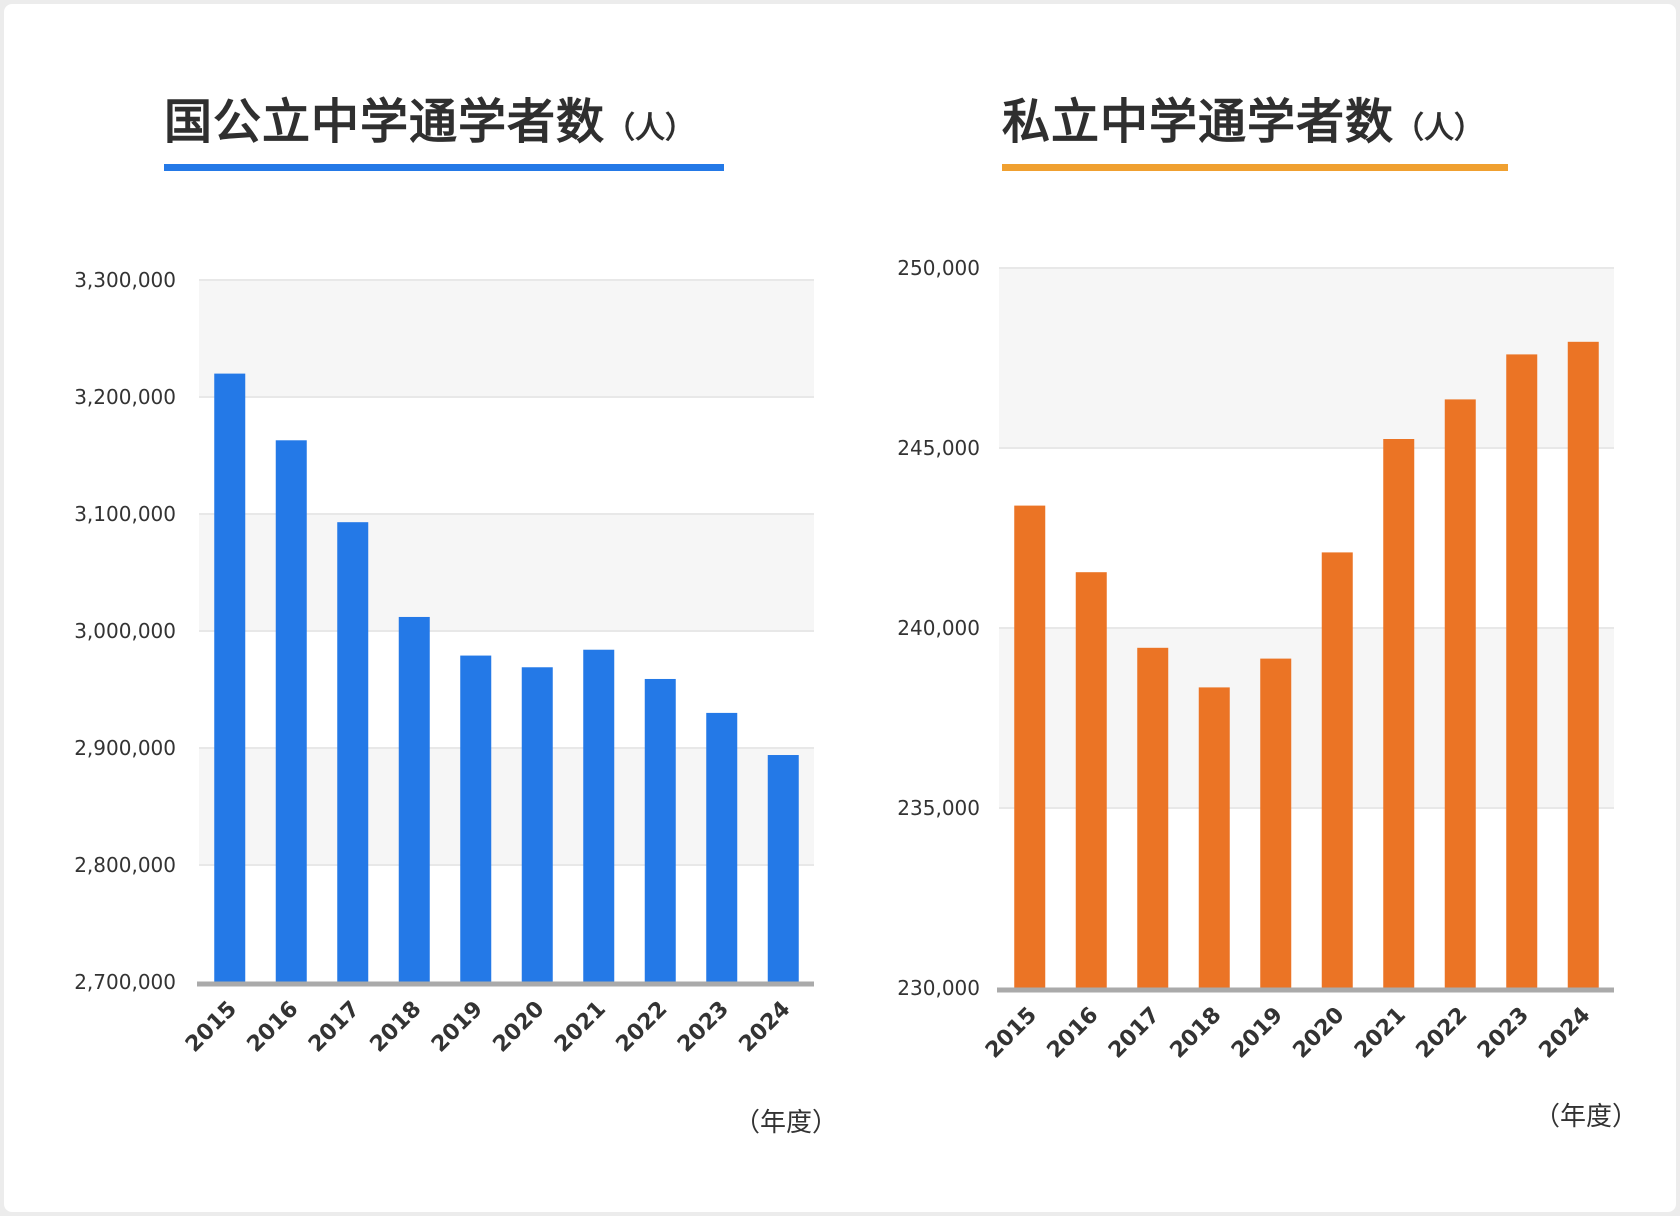  I want to click on private-title-underline, so click(1255, 167).